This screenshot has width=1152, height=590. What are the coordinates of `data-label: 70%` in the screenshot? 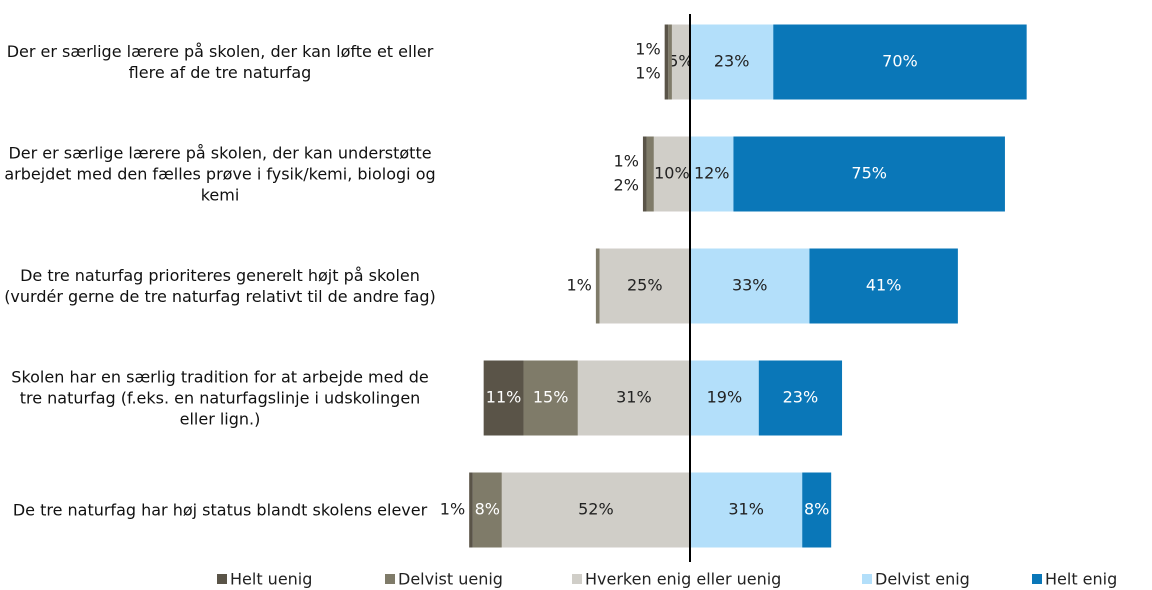 It's located at (900, 61).